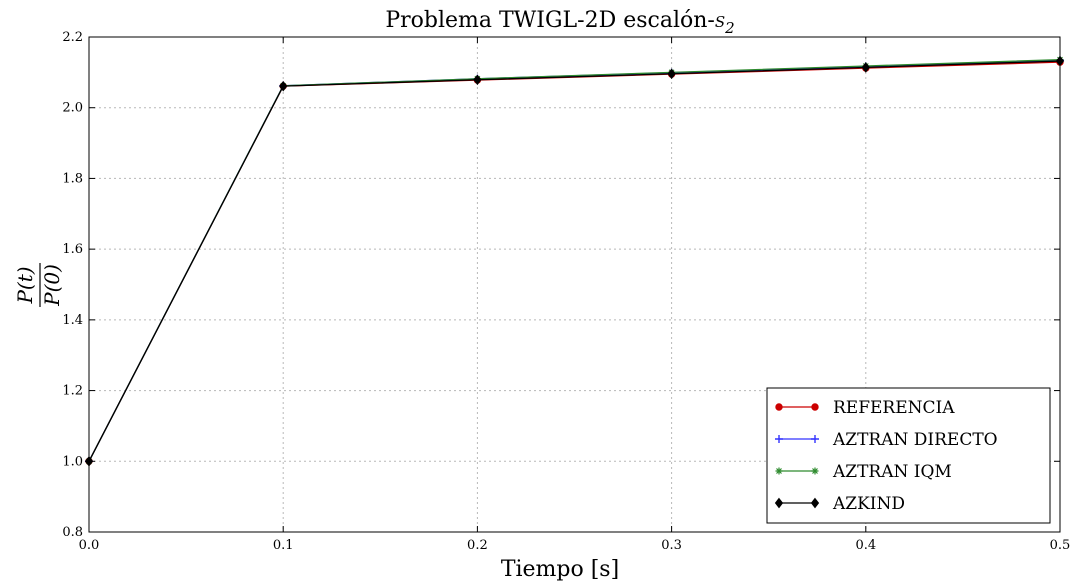  What do you see at coordinates (72, 37) in the screenshot?
I see `y-tick-label: 2.2` at bounding box center [72, 37].